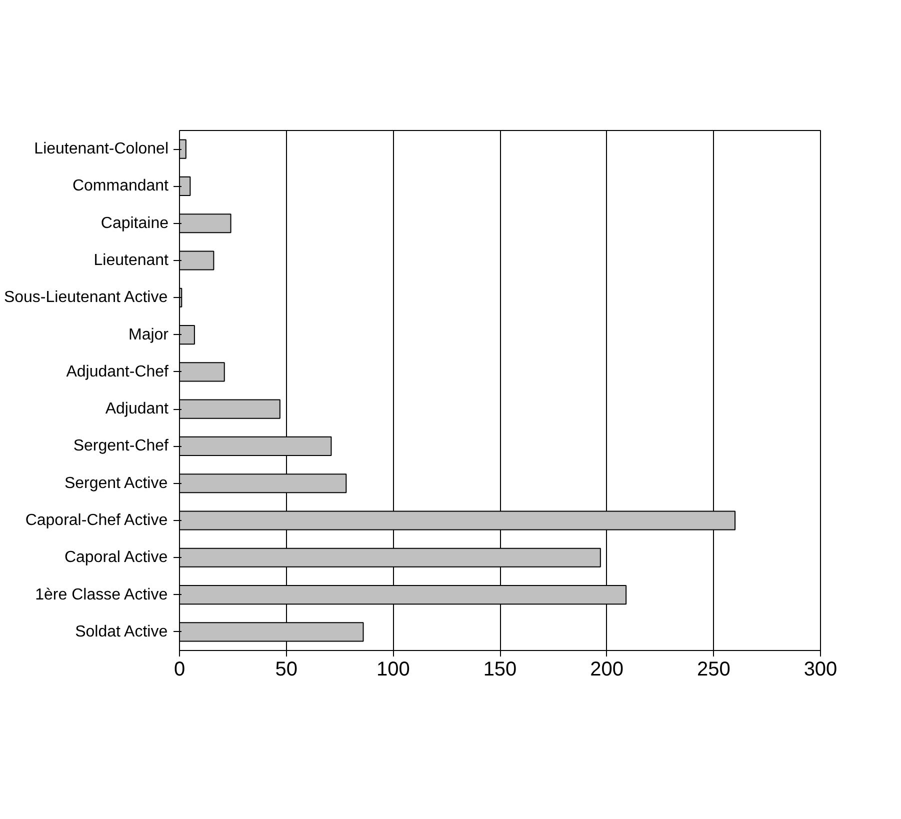 This screenshot has height=819, width=901. What do you see at coordinates (607, 669) in the screenshot?
I see `x-tick-label: 200` at bounding box center [607, 669].